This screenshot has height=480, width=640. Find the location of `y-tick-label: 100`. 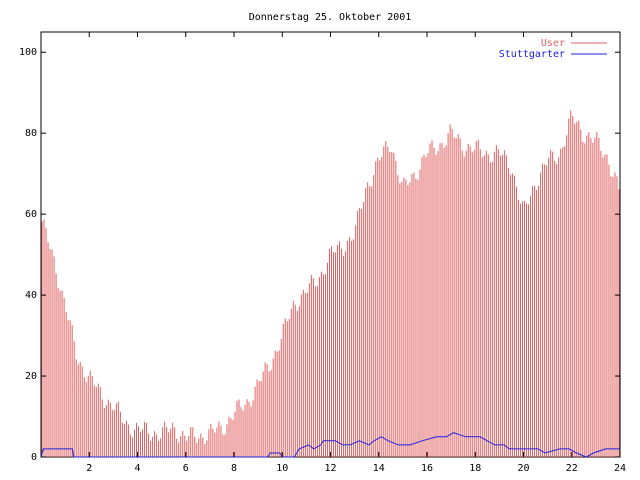

y-tick-label: 100 is located at coordinates (28, 52).